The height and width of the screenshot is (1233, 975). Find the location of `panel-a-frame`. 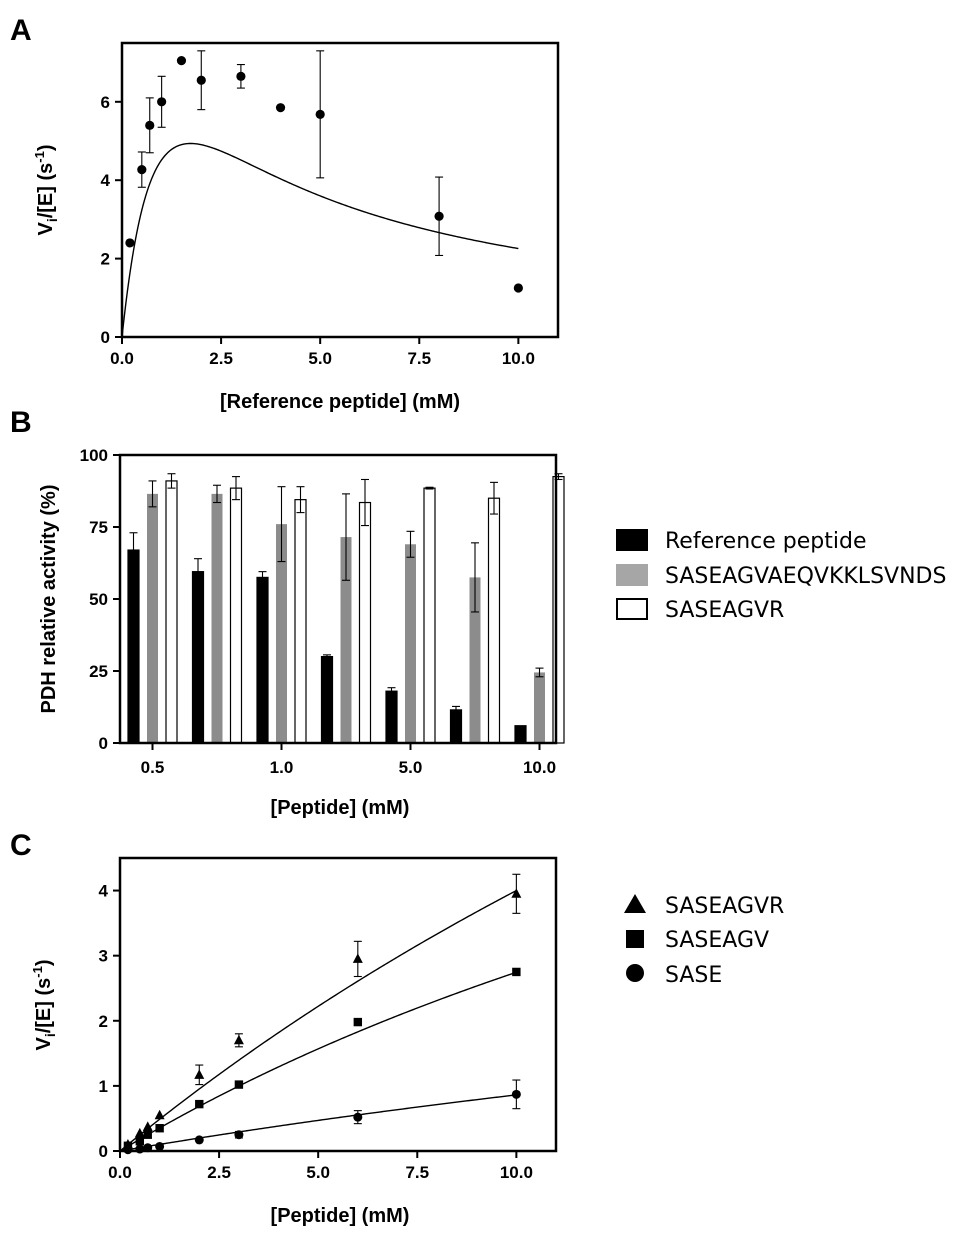

panel-a-frame is located at coordinates (340, 190).